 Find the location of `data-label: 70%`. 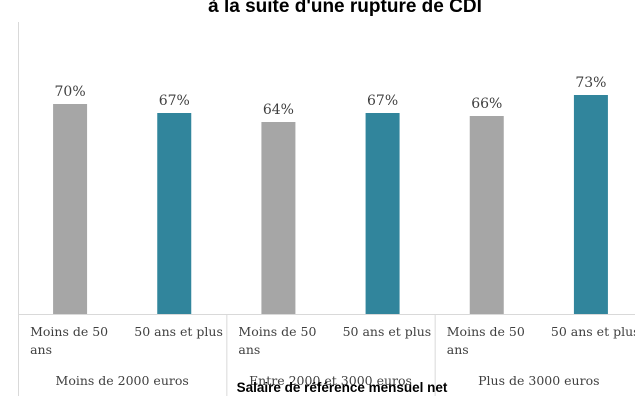

data-label: 70% is located at coordinates (70, 92).